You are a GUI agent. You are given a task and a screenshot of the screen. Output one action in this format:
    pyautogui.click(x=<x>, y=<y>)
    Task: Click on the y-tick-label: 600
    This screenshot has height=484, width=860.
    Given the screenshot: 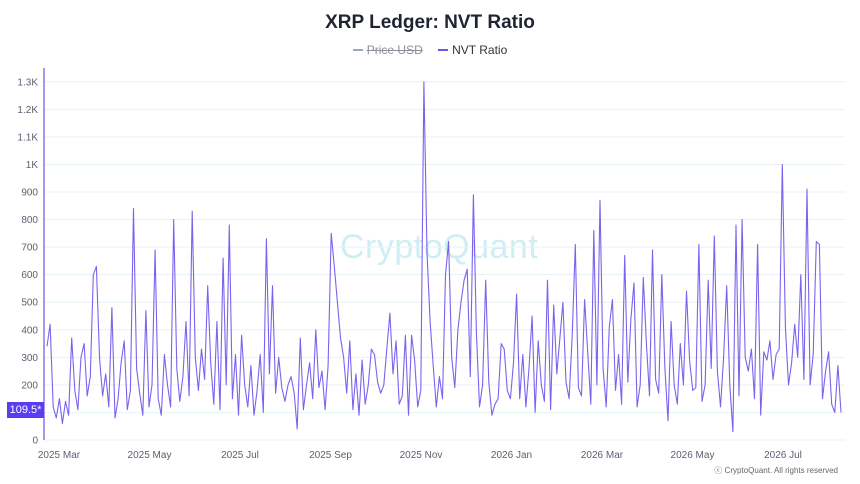 What is the action you would take?
    pyautogui.click(x=29, y=275)
    